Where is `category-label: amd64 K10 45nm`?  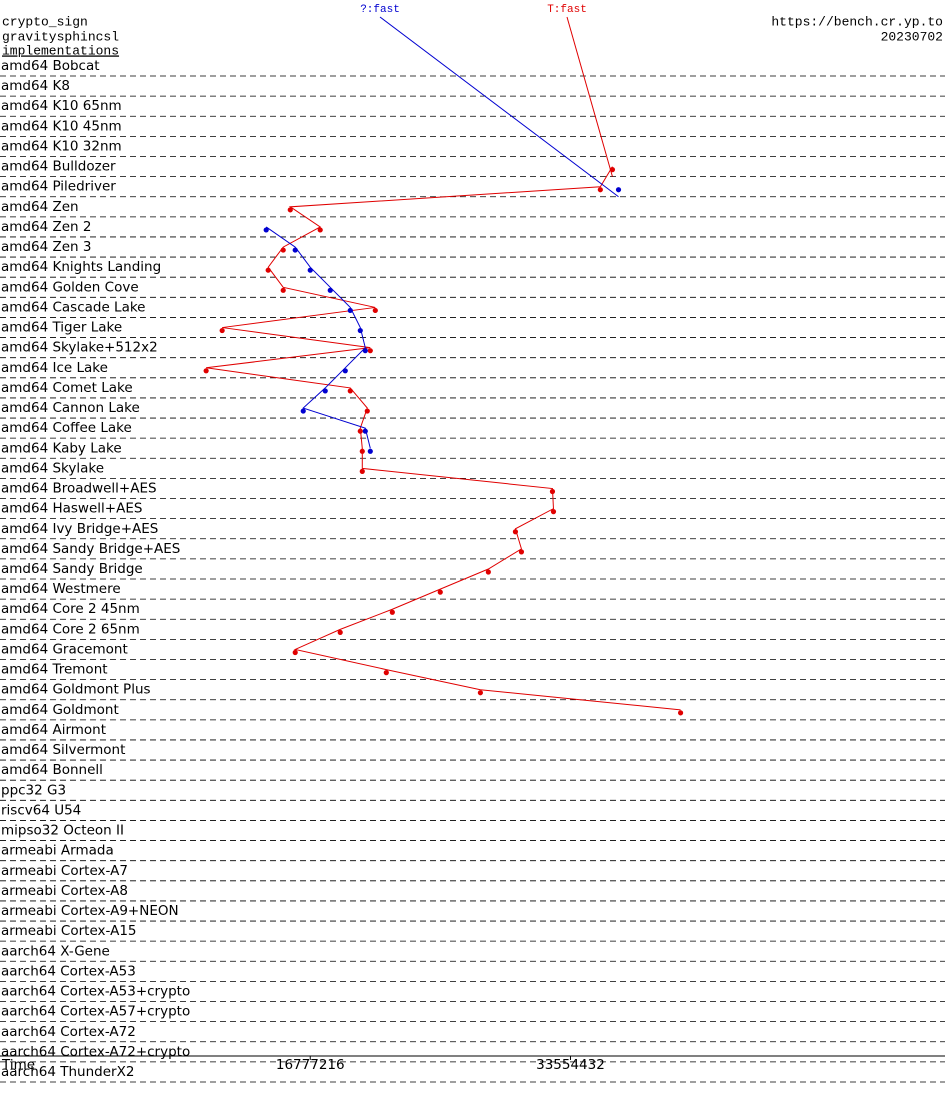 category-label: amd64 K10 45nm is located at coordinates (61, 126).